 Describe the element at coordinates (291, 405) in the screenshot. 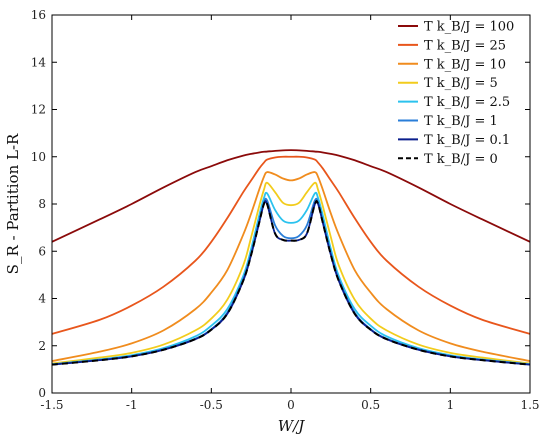

I see `x-tick-label: 0` at that location.